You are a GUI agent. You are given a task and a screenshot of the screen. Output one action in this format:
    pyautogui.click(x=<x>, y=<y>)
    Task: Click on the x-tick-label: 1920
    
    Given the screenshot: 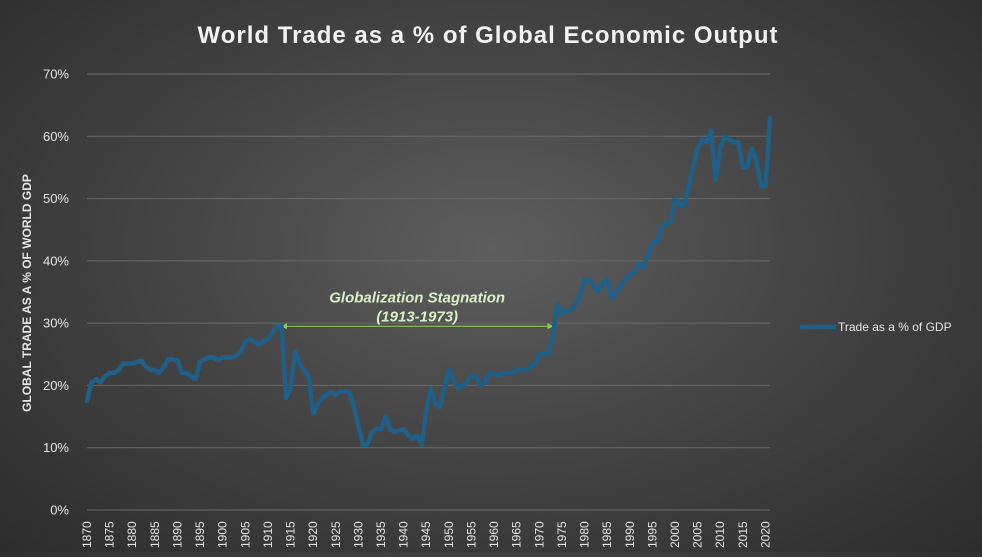 What is the action you would take?
    pyautogui.click(x=313, y=534)
    